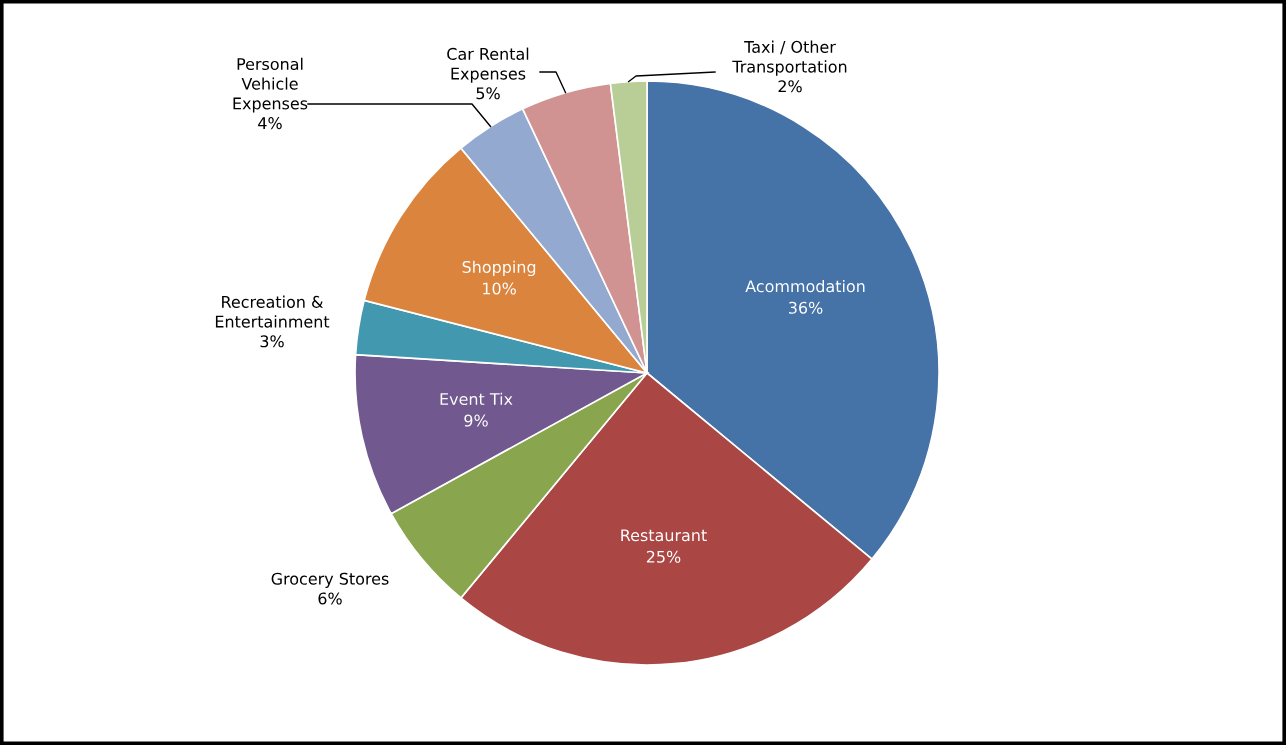  I want to click on data-label: 10%, so click(499, 288).